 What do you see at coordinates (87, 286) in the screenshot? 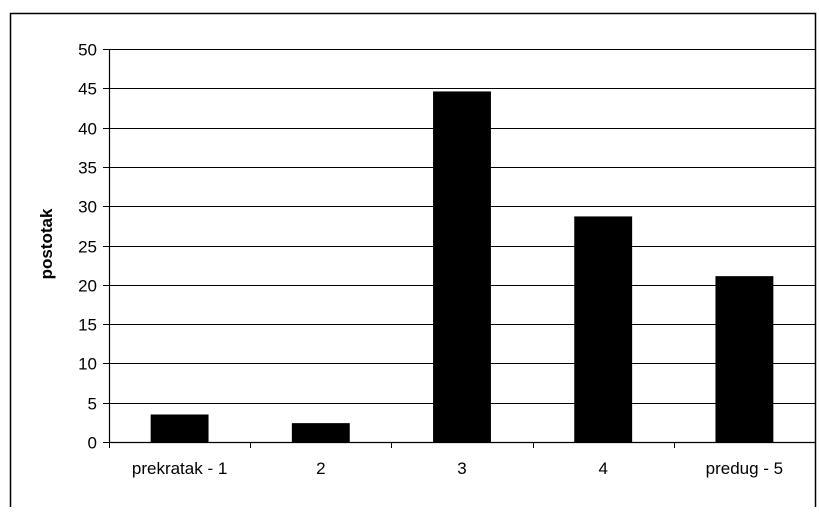
I see `y-tick-label: 20` at bounding box center [87, 286].